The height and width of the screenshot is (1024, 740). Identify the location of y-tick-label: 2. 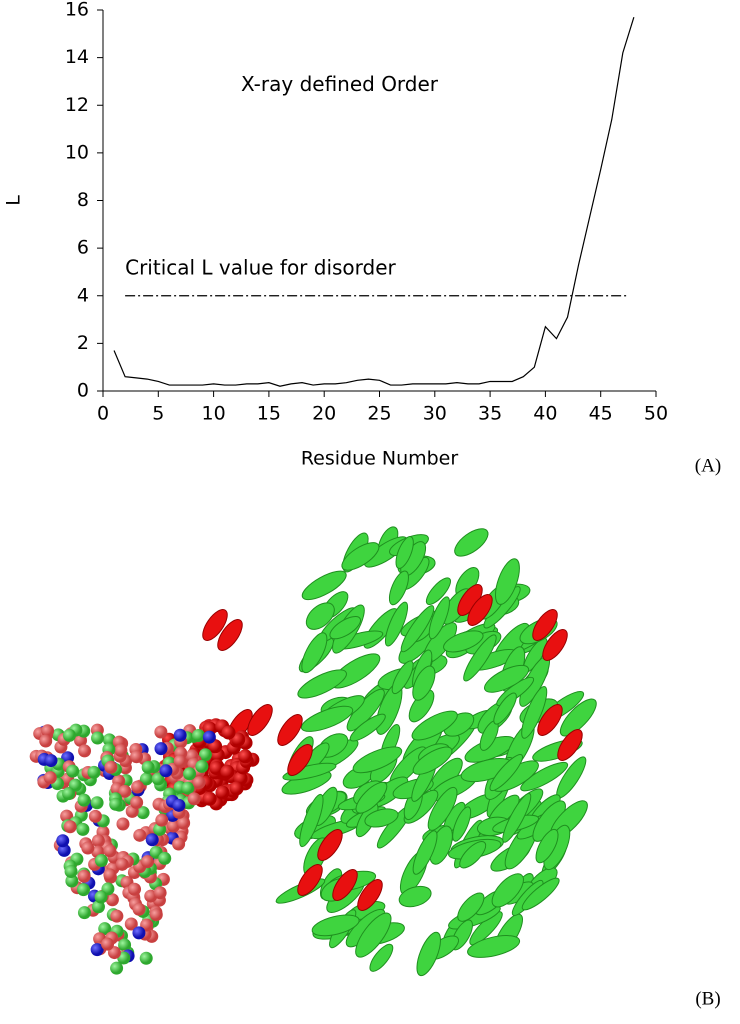
(83, 343).